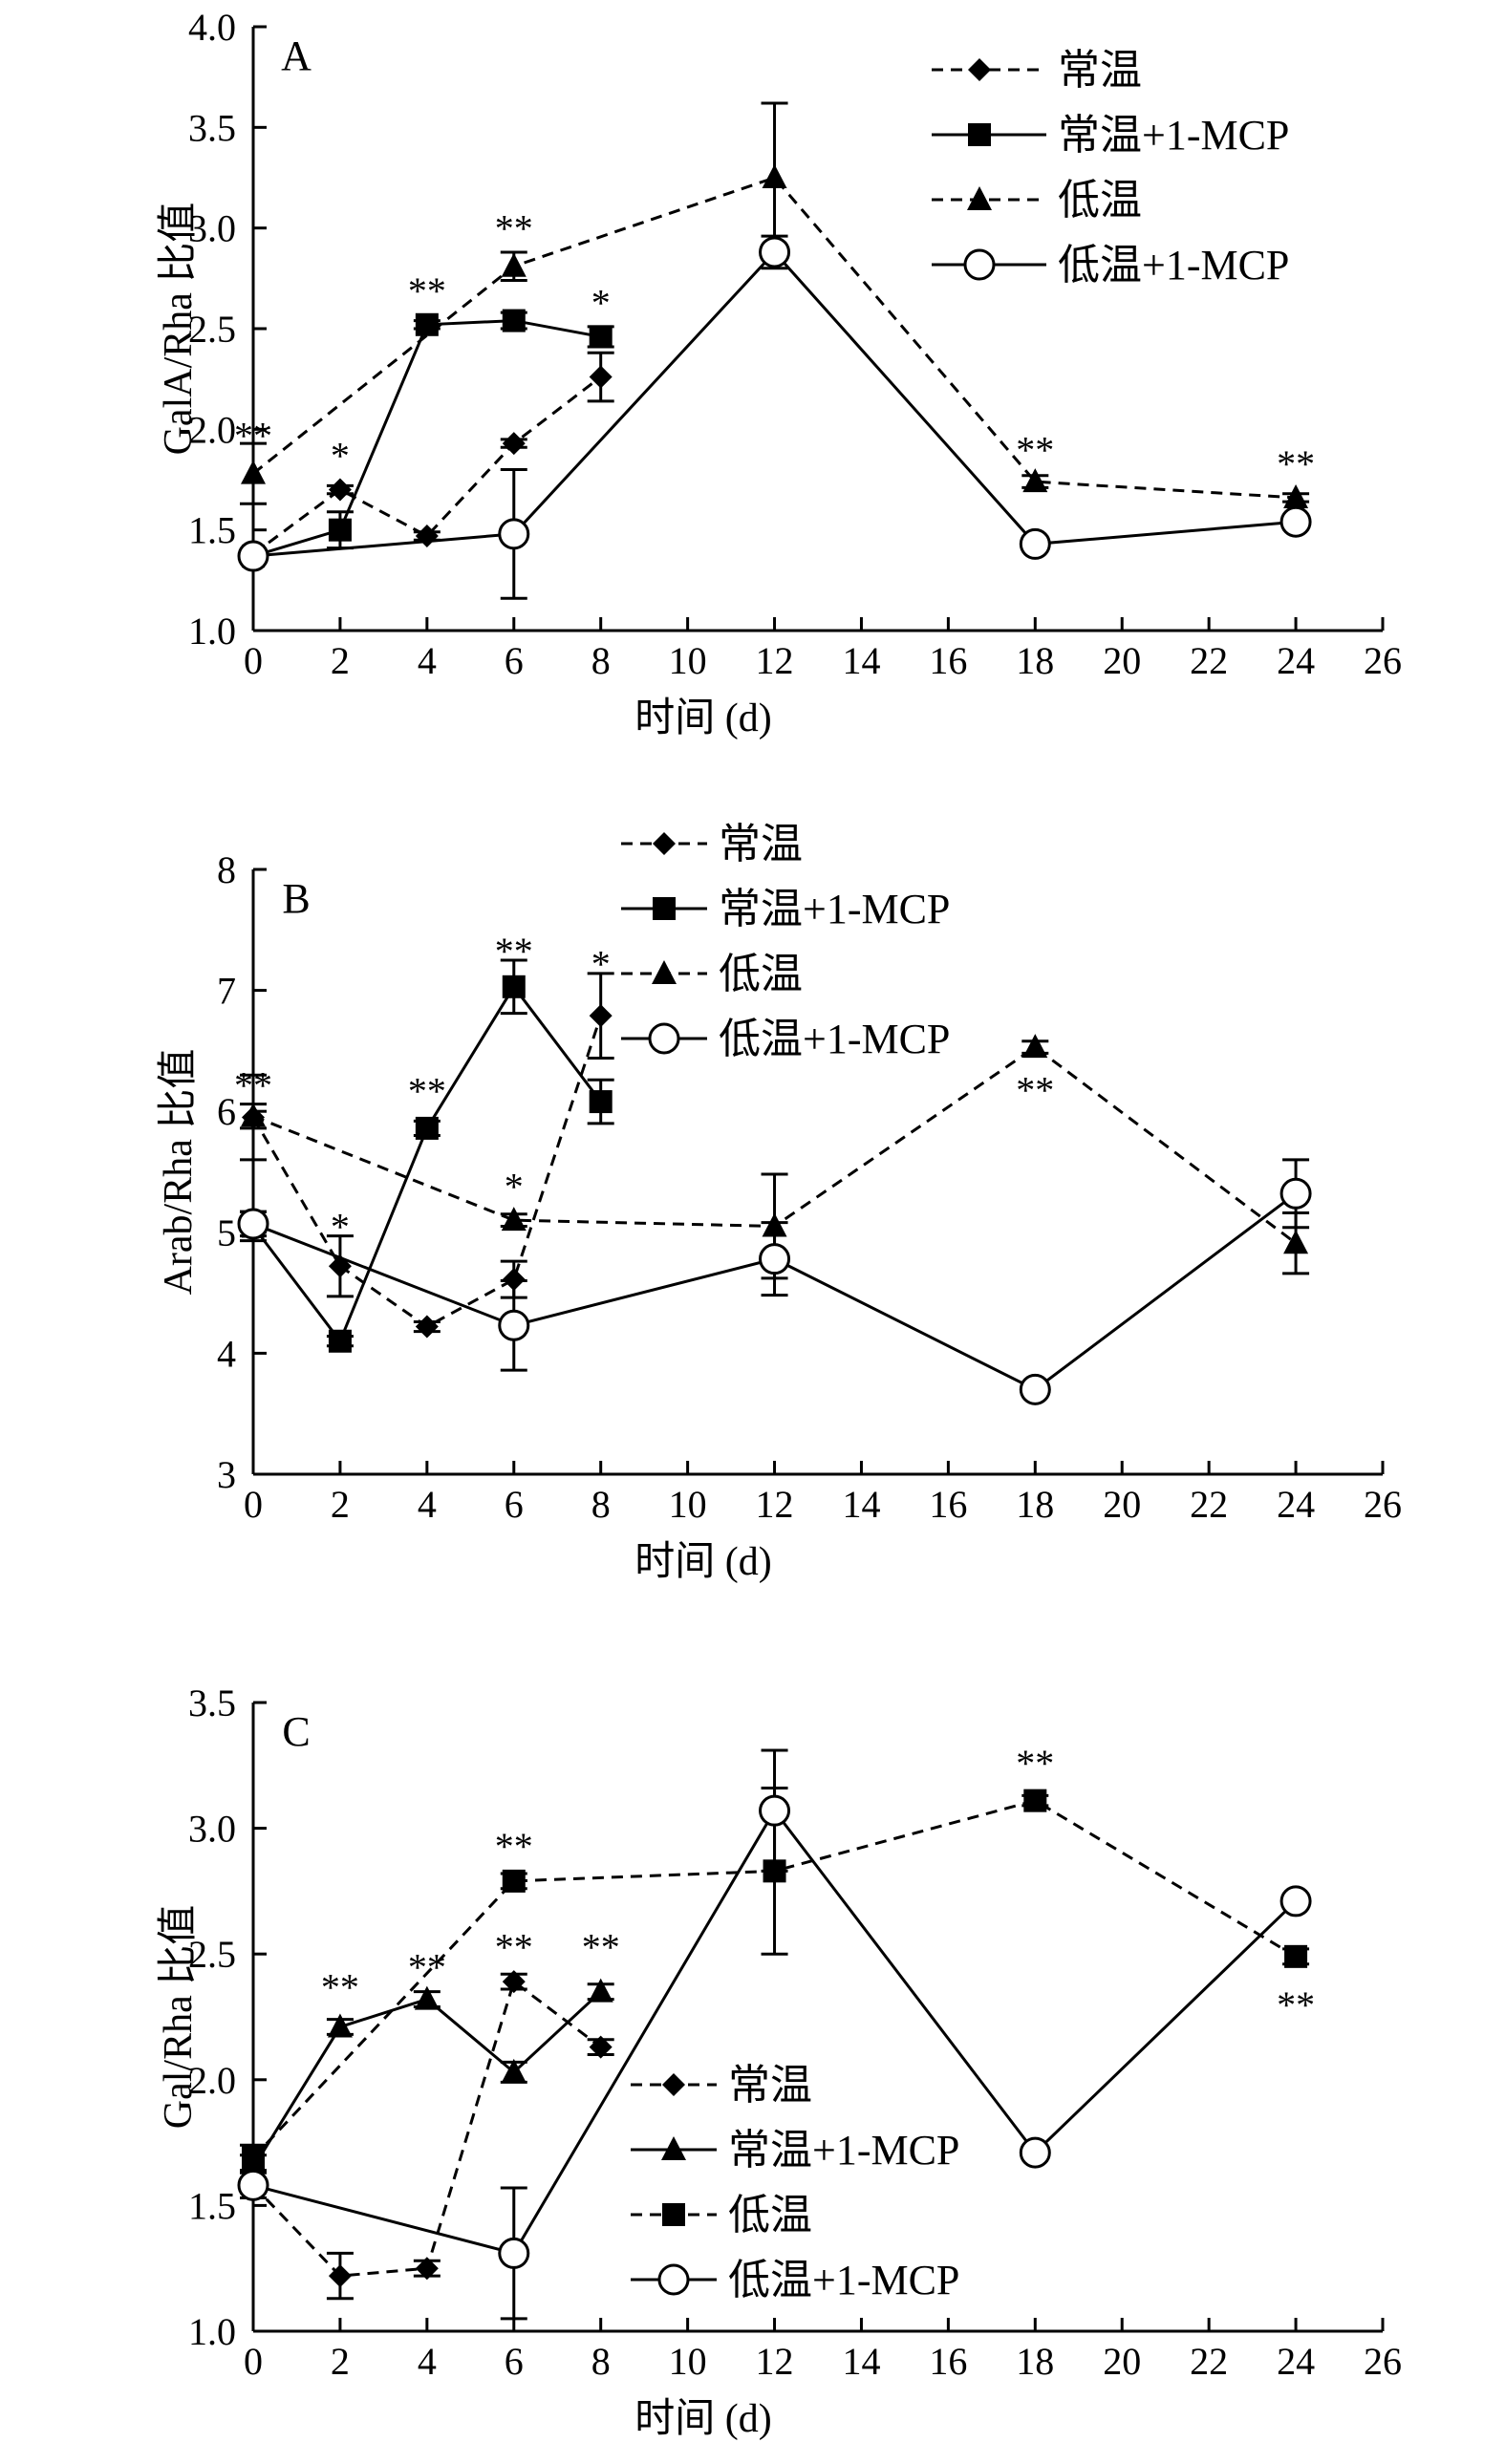 The height and width of the screenshot is (2464, 1505). What do you see at coordinates (428, 1504) in the screenshot?
I see `x-tick-label: 4` at bounding box center [428, 1504].